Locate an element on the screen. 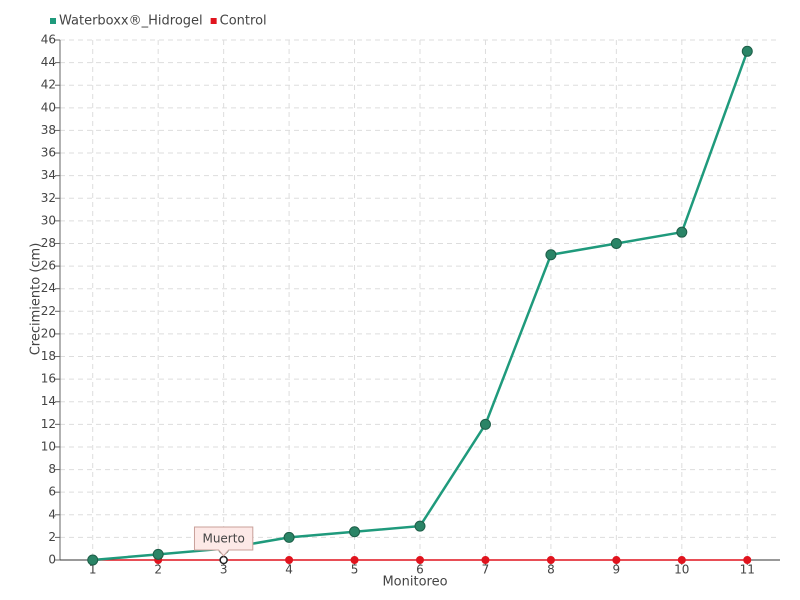 The height and width of the screenshot is (600, 800). y-tick-label: 6 is located at coordinates (52, 492).